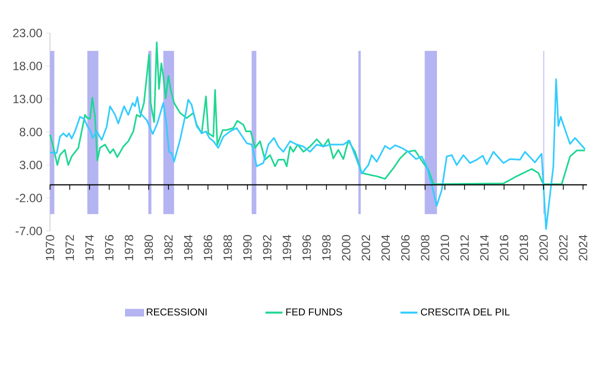 The width and height of the screenshot is (594, 372). I want to click on x-tick-label: 2020, so click(543, 247).